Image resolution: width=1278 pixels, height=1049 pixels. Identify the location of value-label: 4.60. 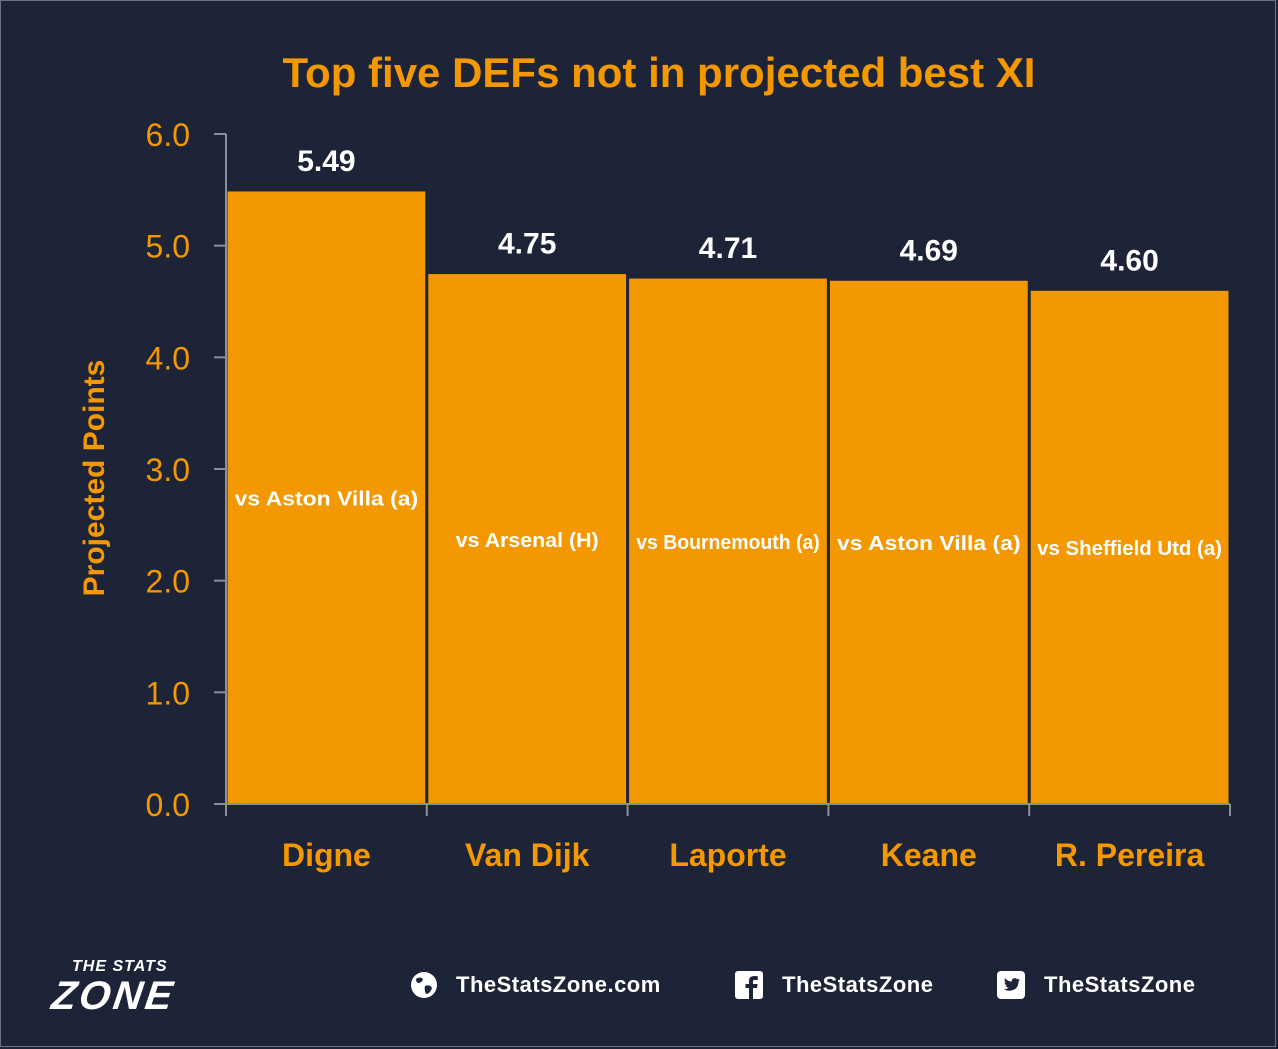
(1129, 260).